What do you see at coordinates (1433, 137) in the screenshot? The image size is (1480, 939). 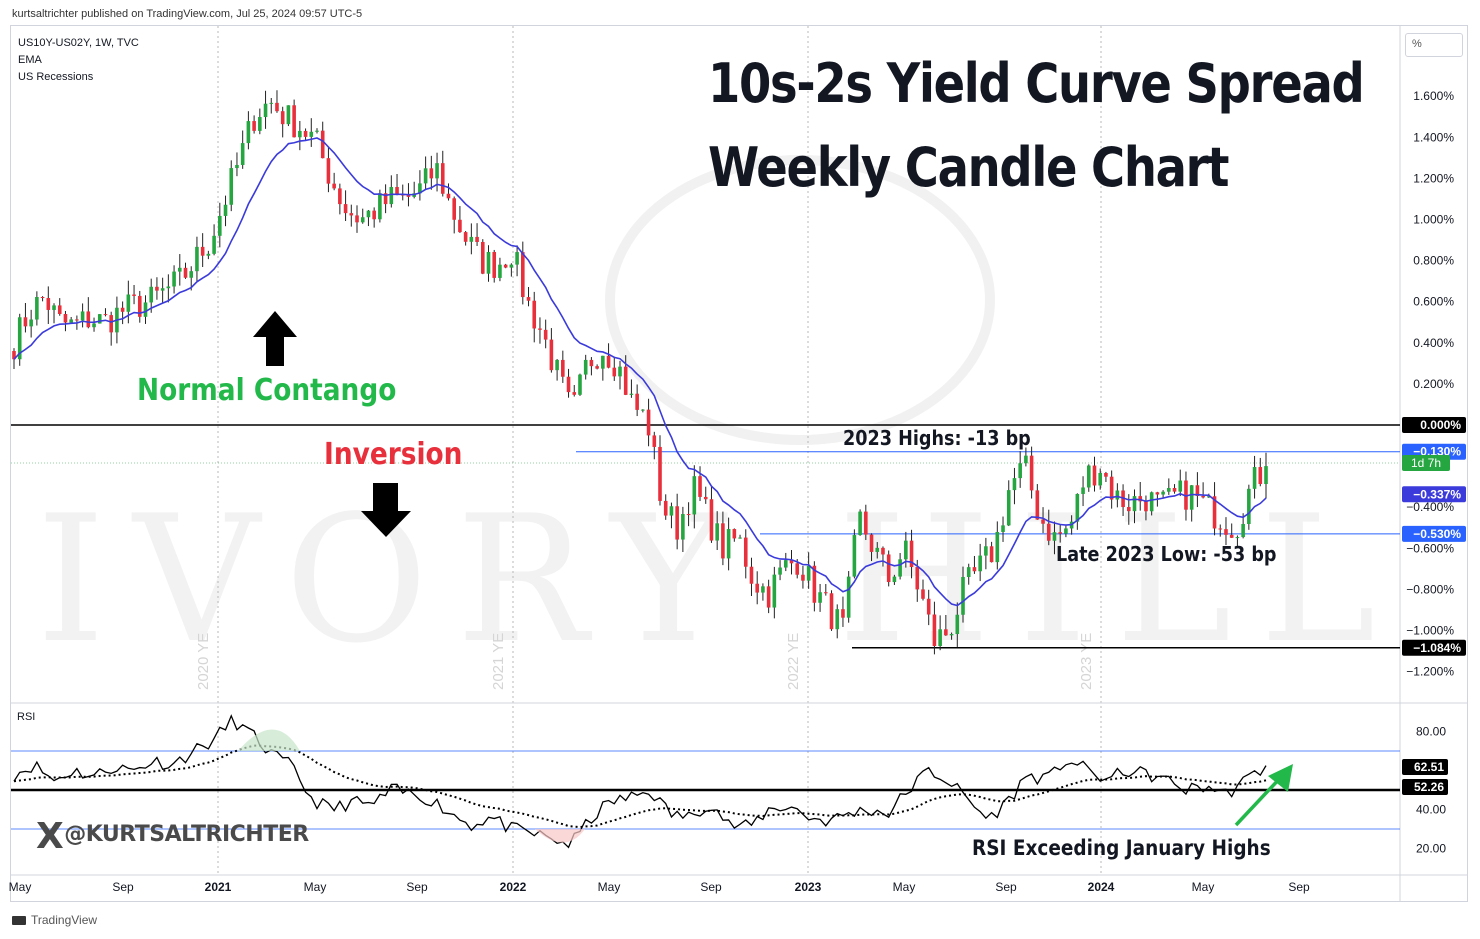 I see `price-tick-label: 1.400%` at bounding box center [1433, 137].